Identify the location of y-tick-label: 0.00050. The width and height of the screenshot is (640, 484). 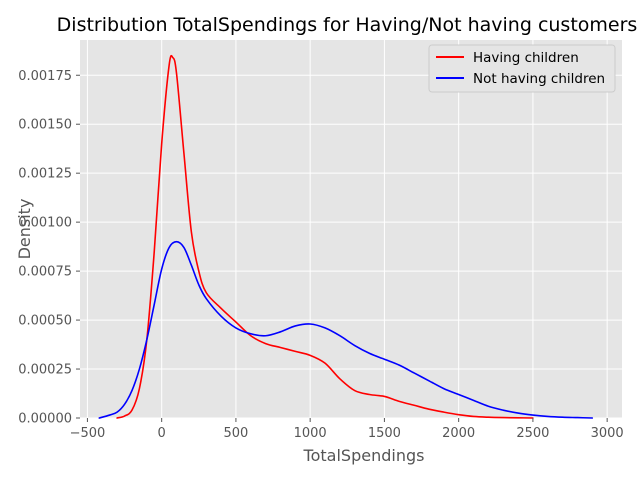
(45, 321).